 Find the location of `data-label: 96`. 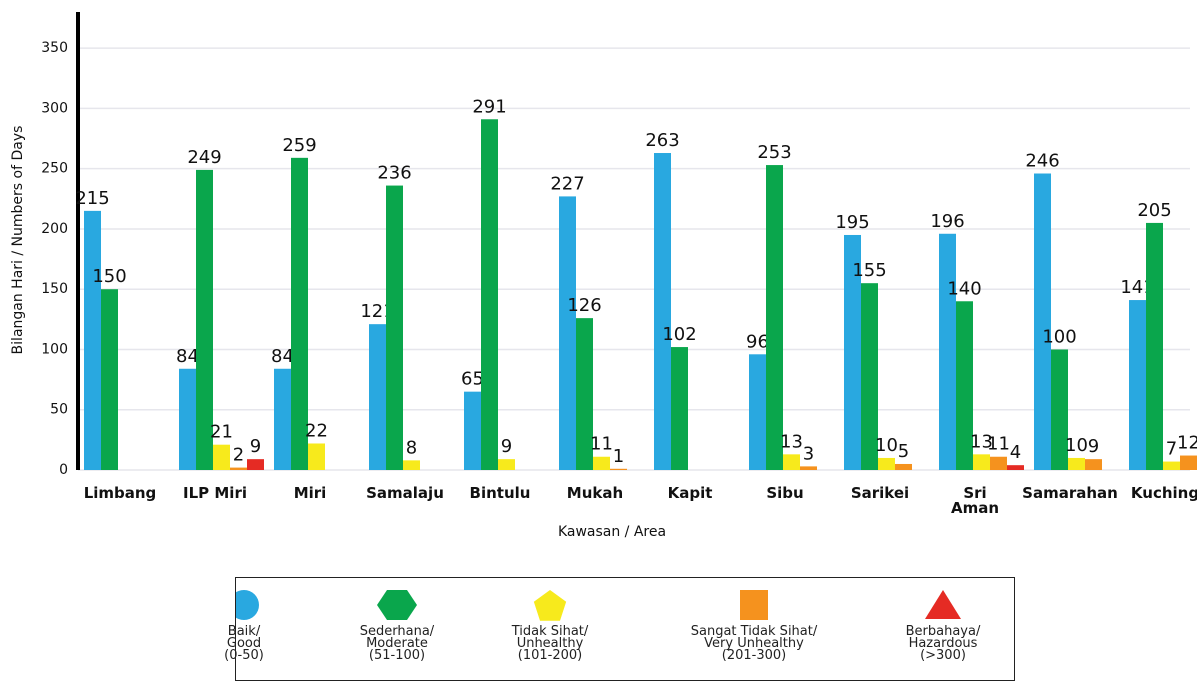

data-label: 96 is located at coordinates (757, 341).